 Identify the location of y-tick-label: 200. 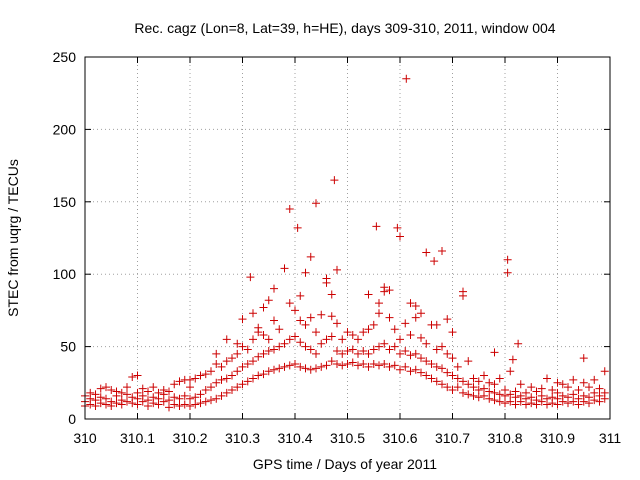
(65, 129).